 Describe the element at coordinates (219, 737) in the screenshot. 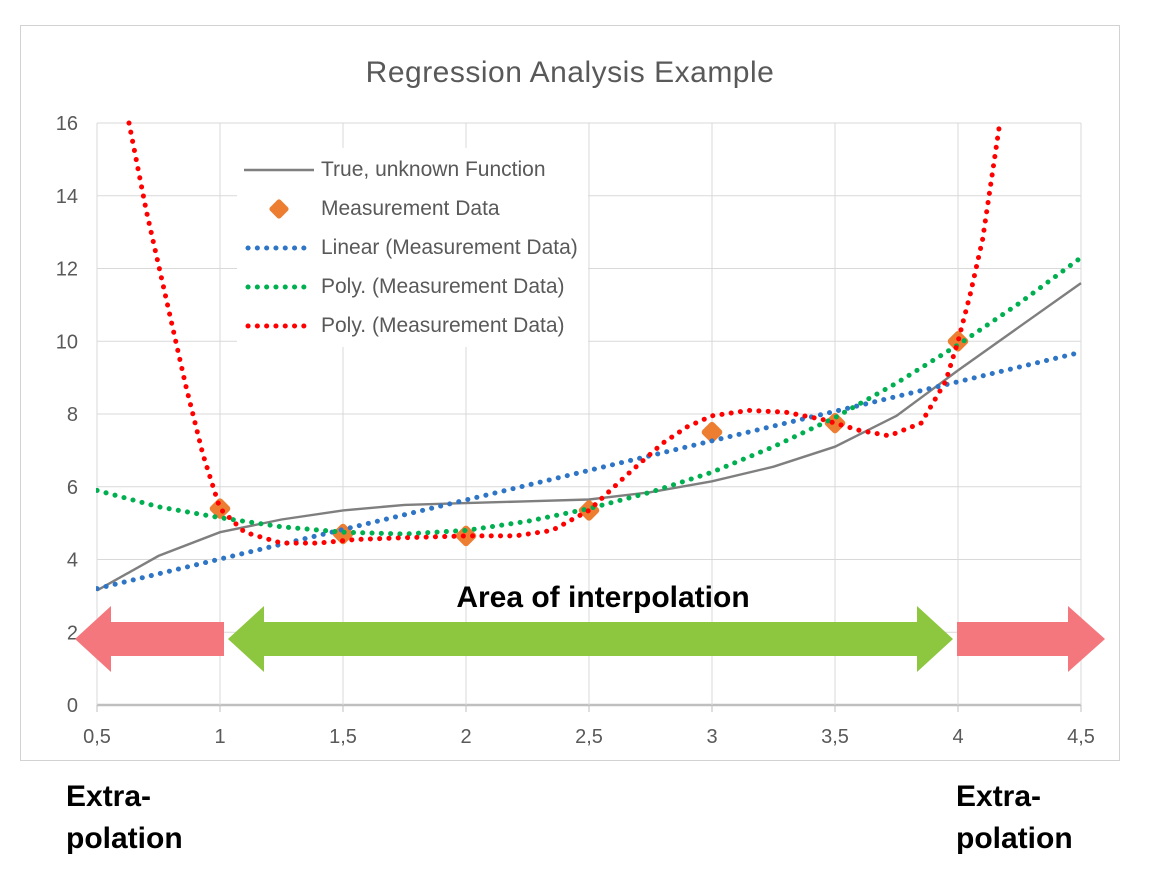

I see `x-tick-label: 1` at that location.